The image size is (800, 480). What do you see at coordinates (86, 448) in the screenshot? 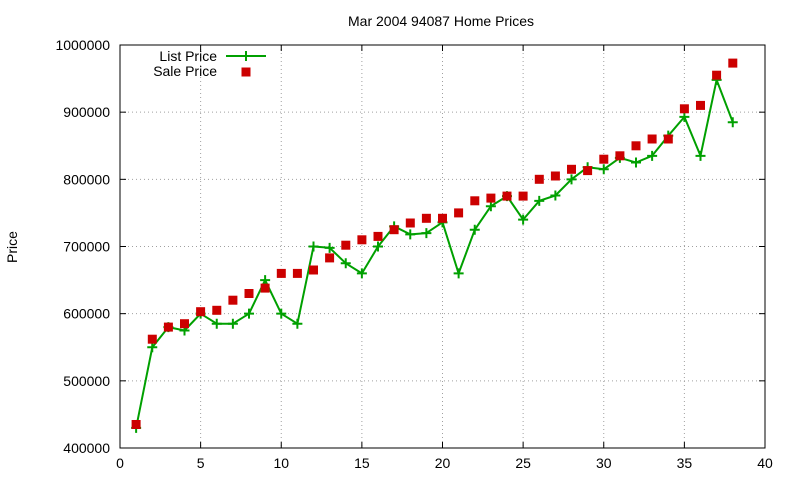
I see `y-tick-label: 400000` at bounding box center [86, 448].